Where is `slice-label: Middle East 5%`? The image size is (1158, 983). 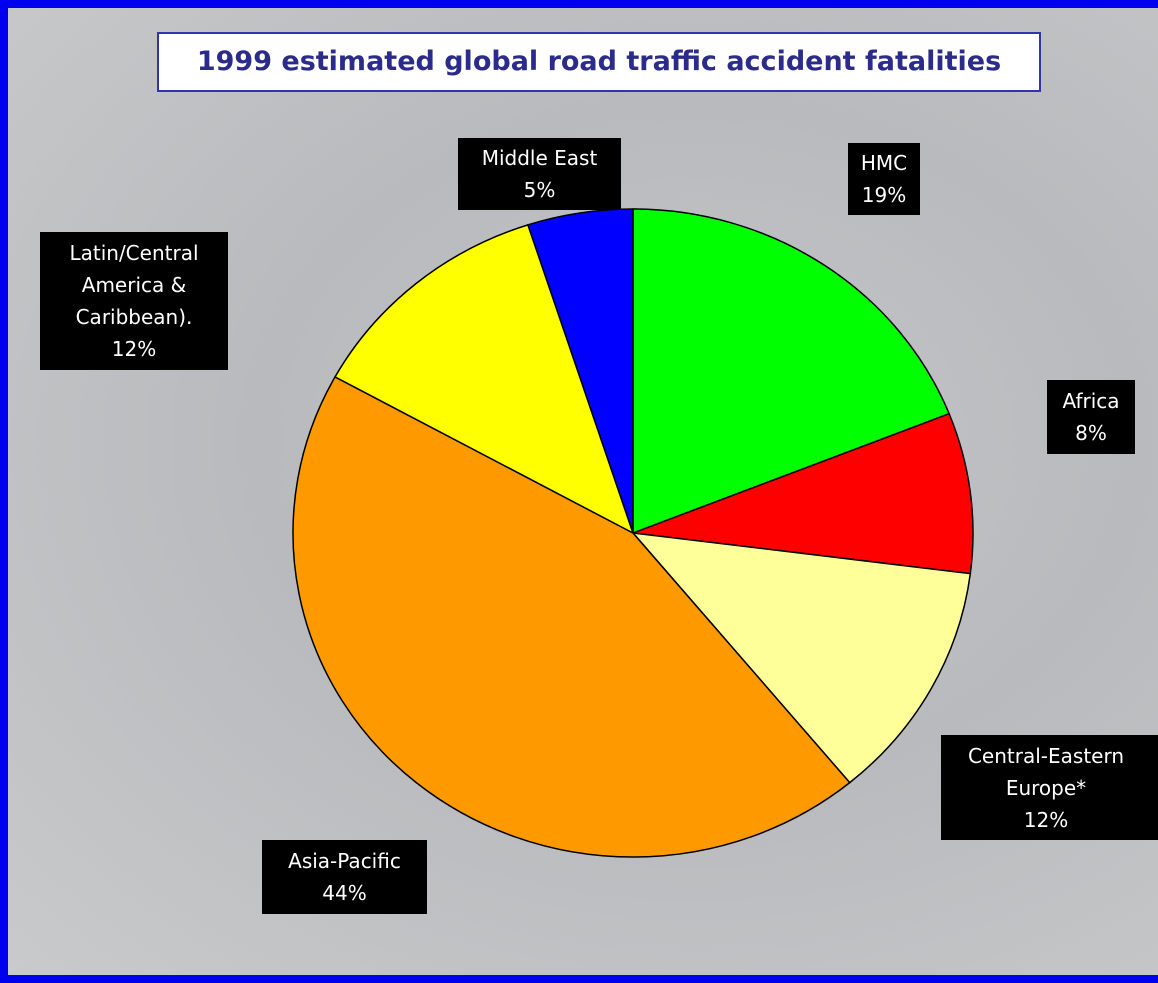
slice-label: Middle East 5% is located at coordinates (539, 174).